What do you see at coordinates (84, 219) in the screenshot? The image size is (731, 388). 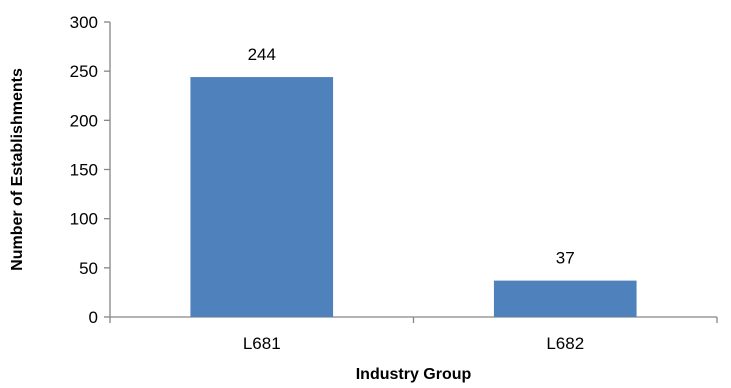 I see `y-tick-label: 100` at bounding box center [84, 219].